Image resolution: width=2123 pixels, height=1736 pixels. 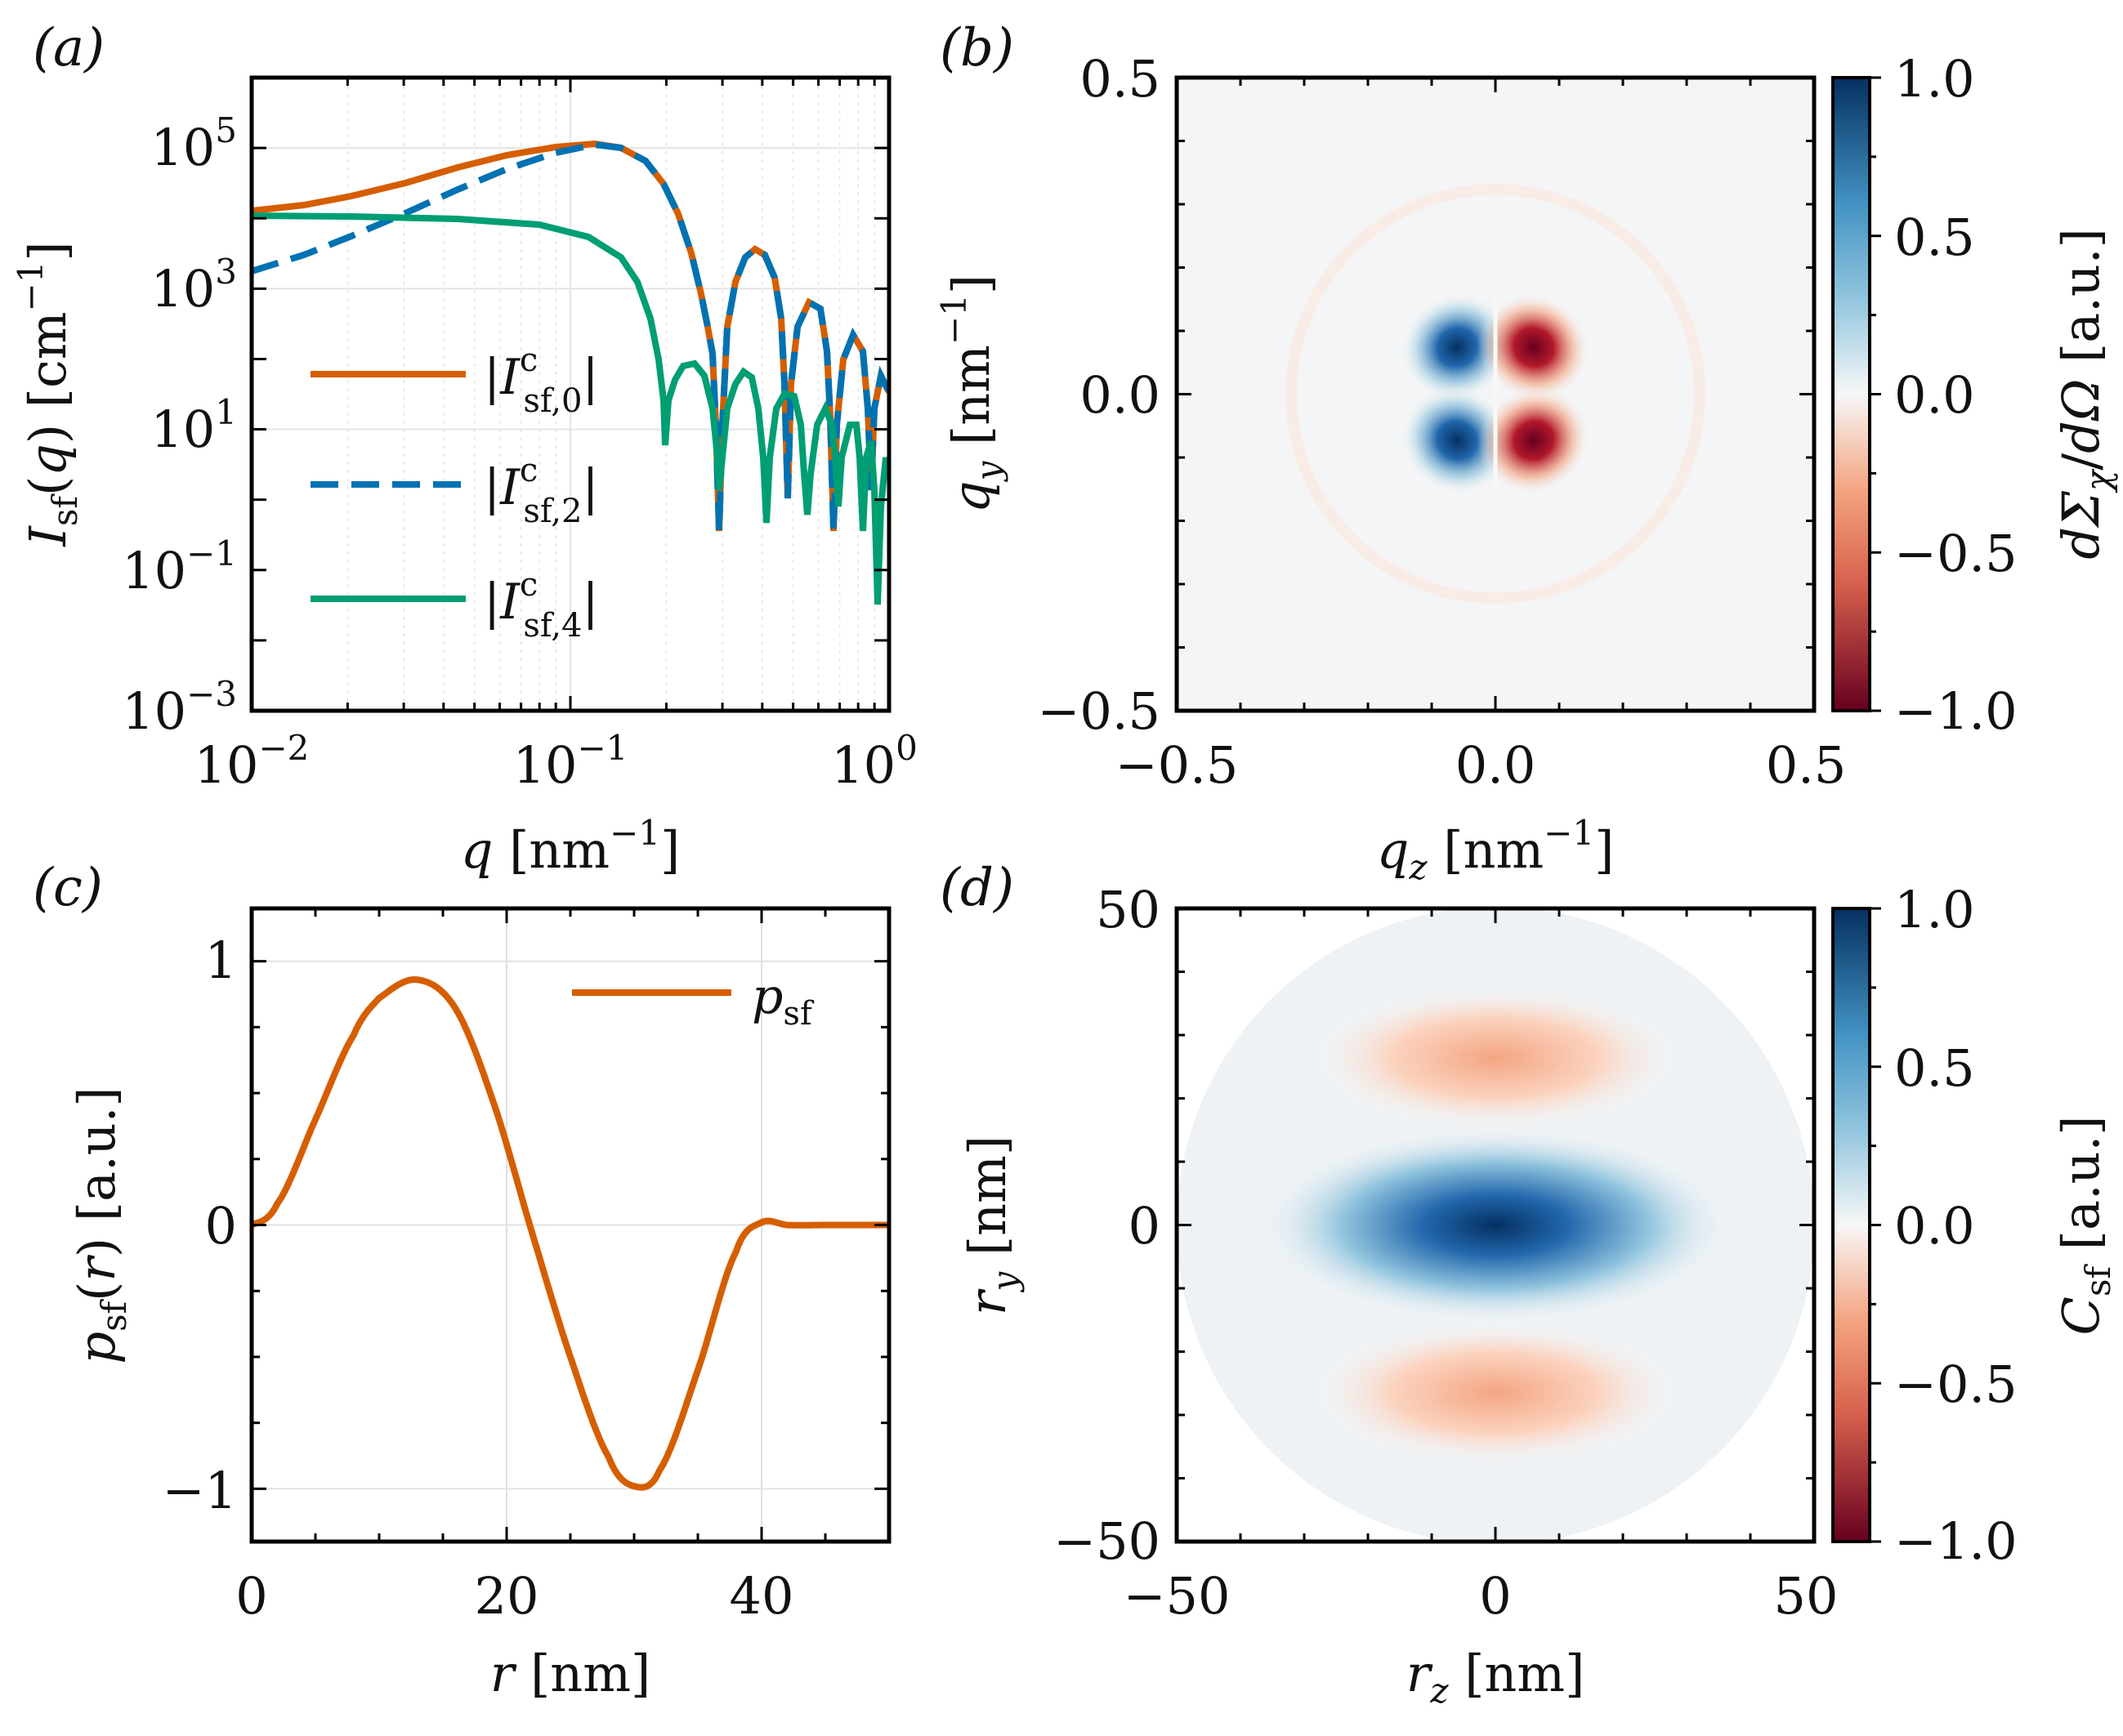 What do you see at coordinates (784, 1001) in the screenshot?
I see `legend-c-0: psf` at bounding box center [784, 1001].